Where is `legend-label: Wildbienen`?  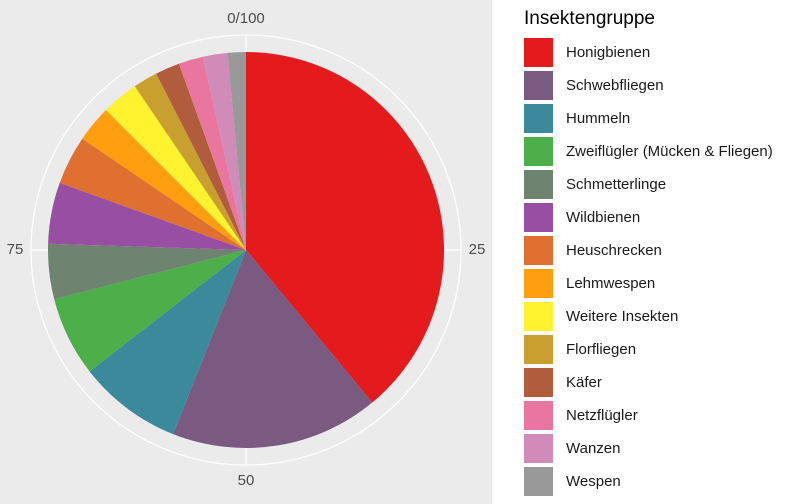 legend-label: Wildbienen is located at coordinates (603, 217).